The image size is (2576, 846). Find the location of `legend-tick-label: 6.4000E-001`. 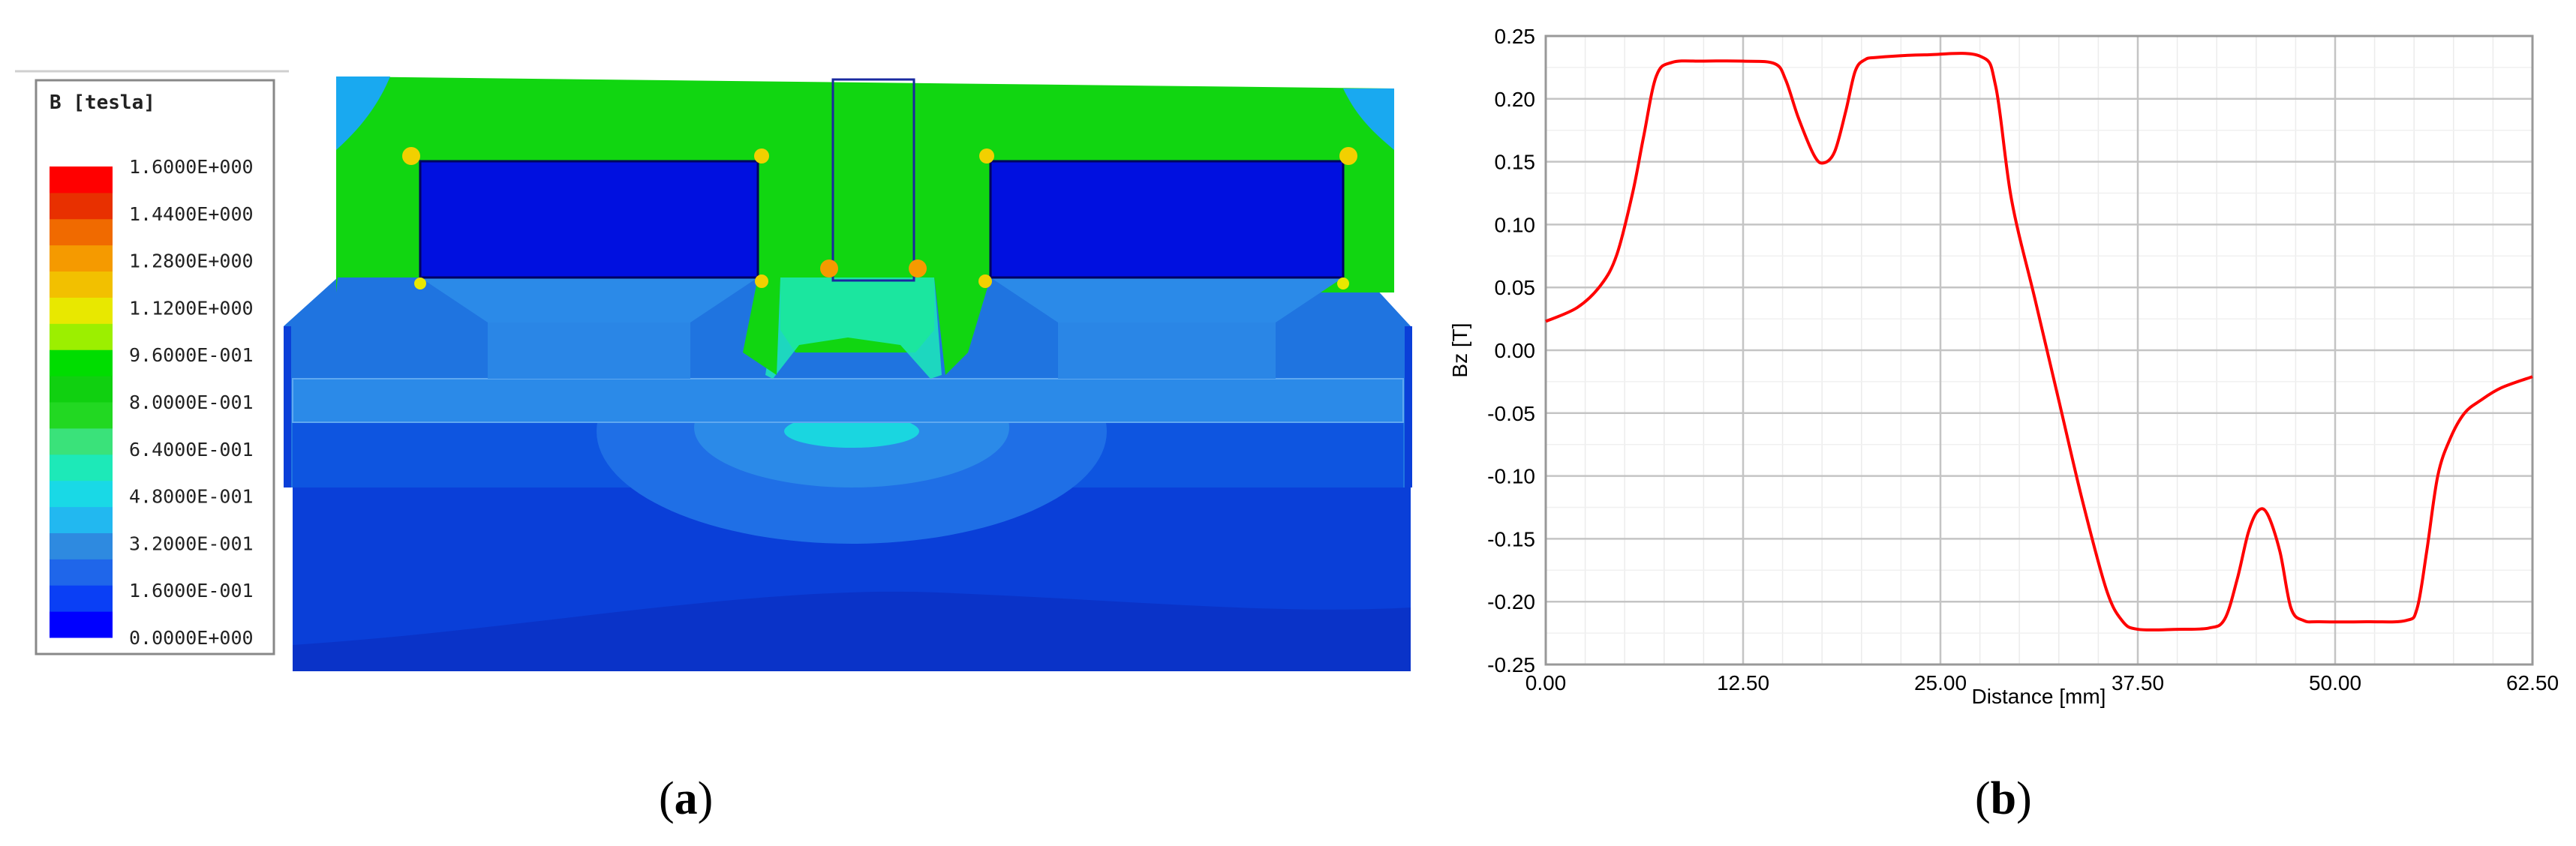

legend-tick-label: 6.4000E-001 is located at coordinates (191, 449).